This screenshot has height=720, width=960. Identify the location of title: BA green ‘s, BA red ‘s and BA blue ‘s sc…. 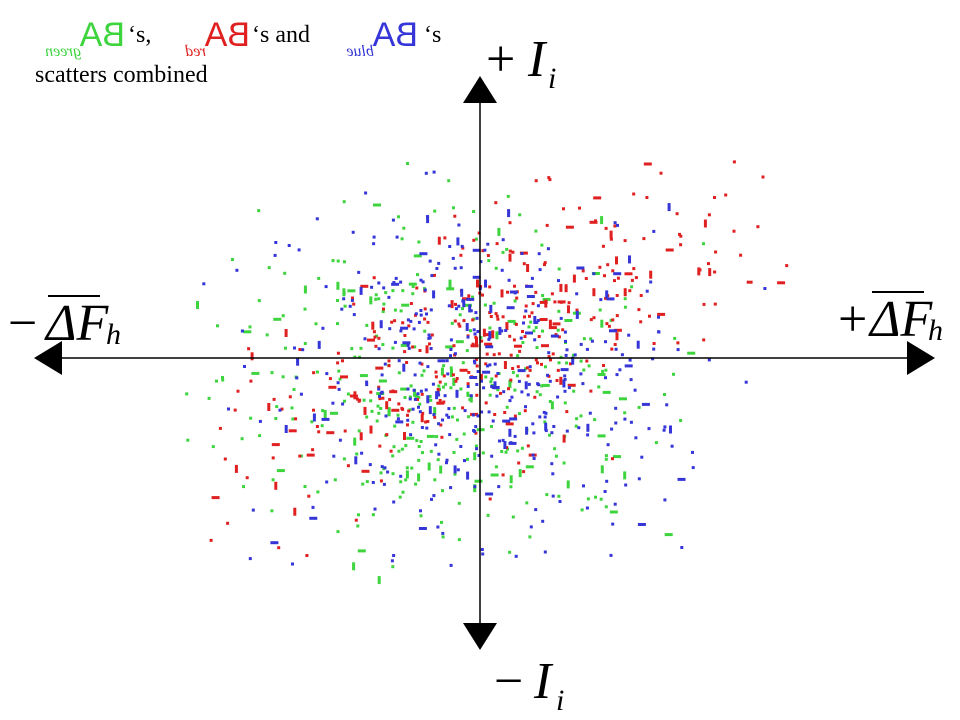
(238, 52).